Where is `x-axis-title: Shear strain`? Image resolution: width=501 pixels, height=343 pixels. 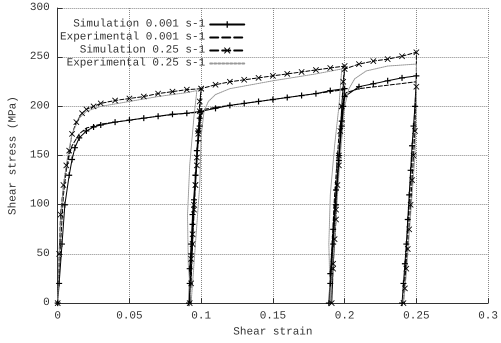 x-axis-title: Shear strain is located at coordinates (273, 332).